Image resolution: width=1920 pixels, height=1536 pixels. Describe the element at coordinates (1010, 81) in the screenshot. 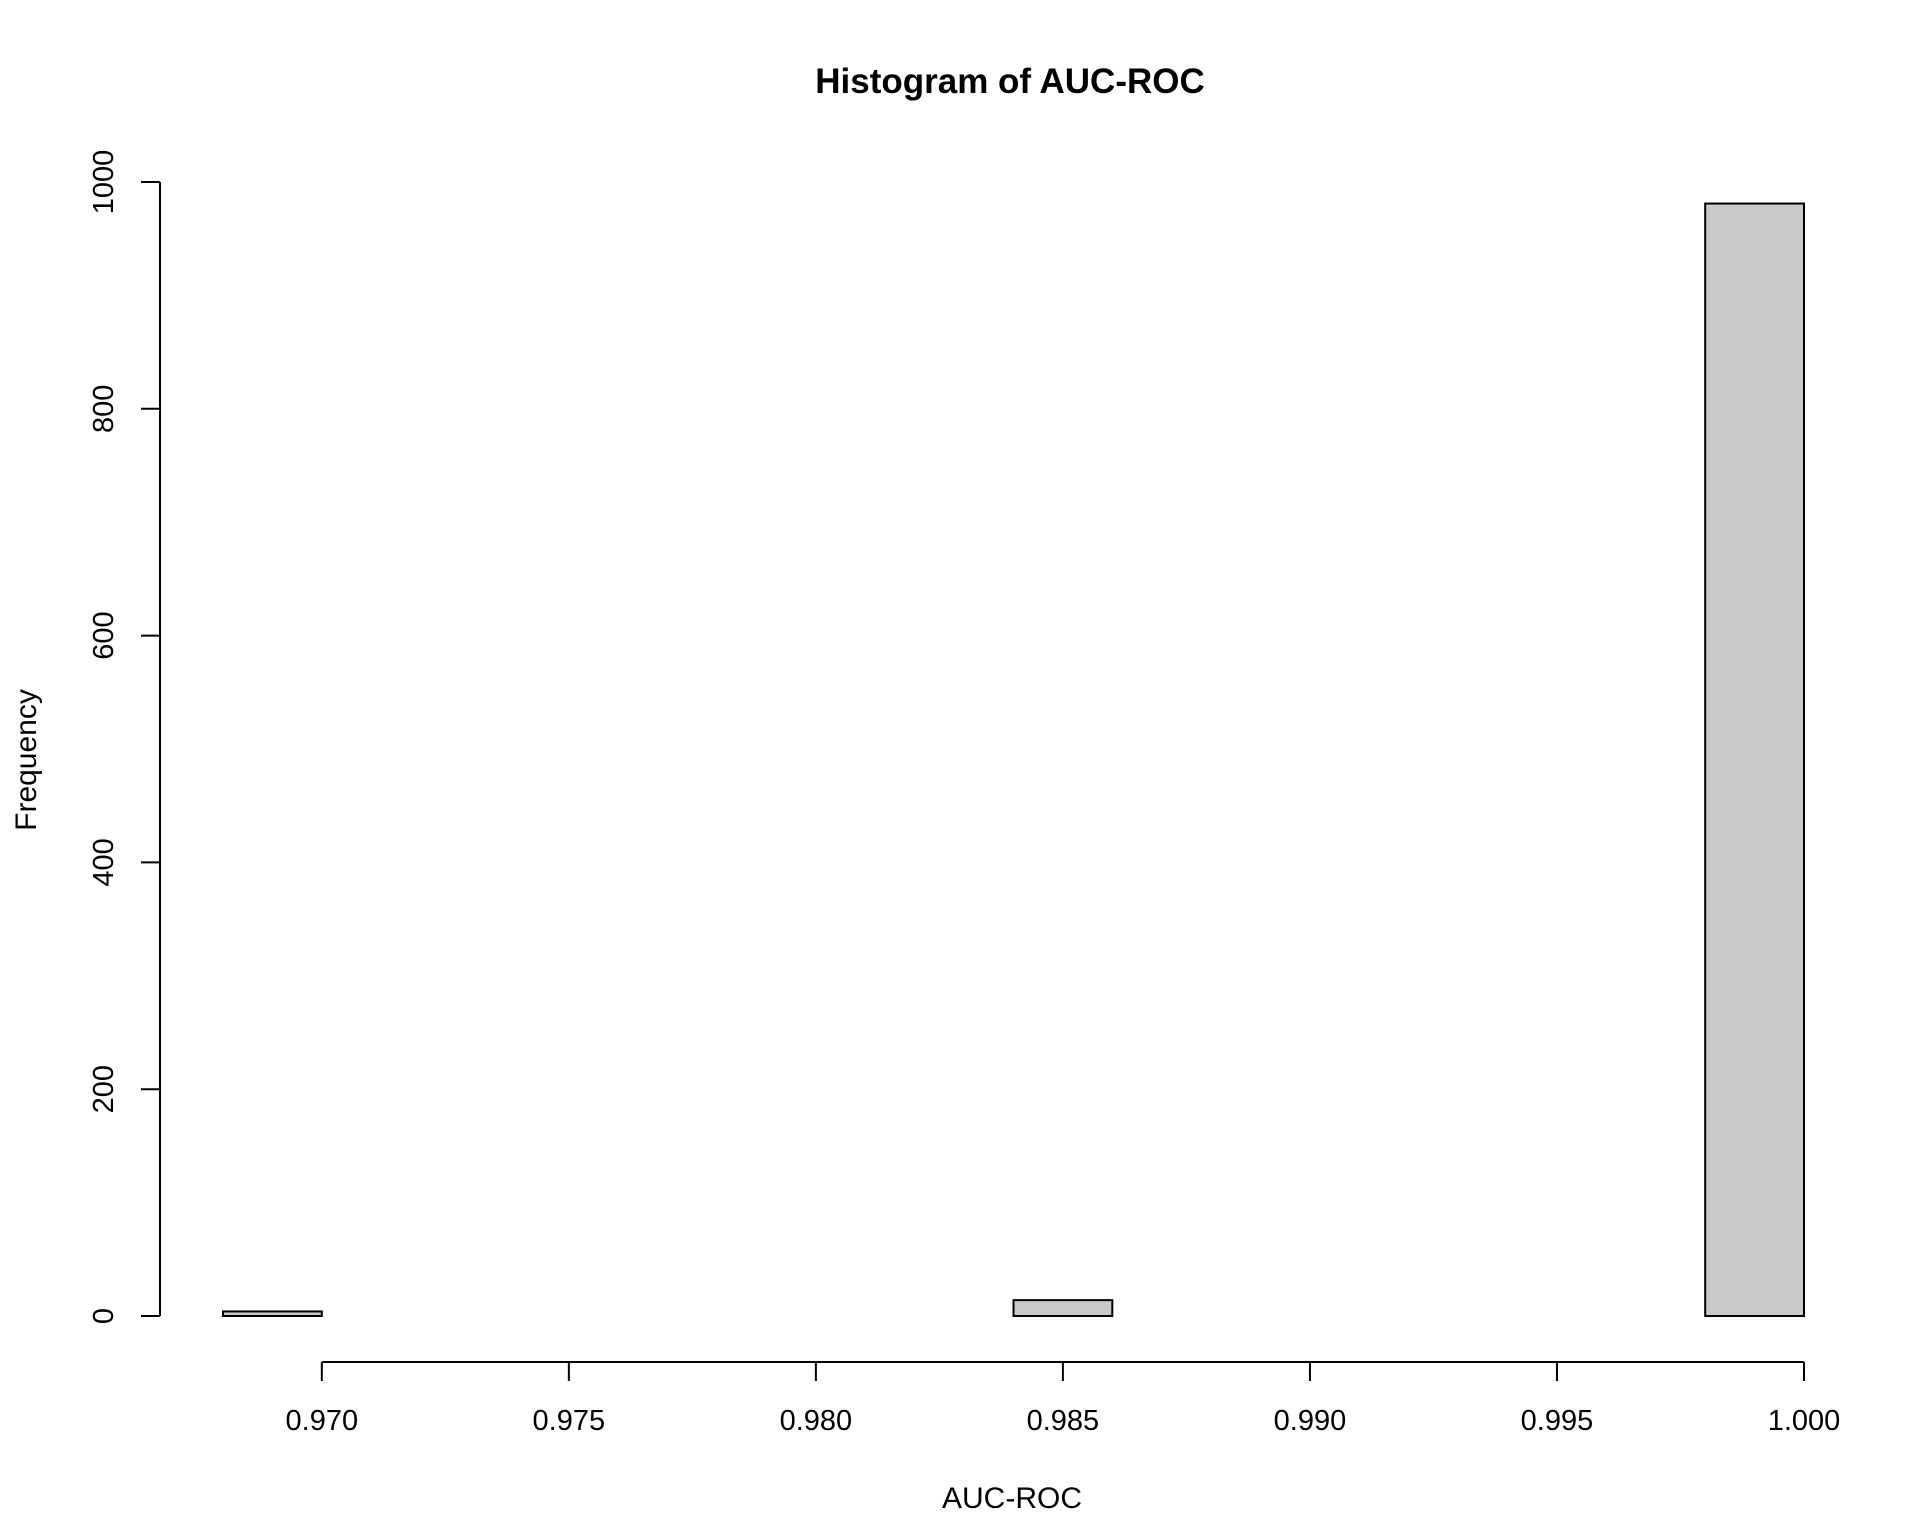

I see `chart-title: Histogram of AUC-ROC` at that location.